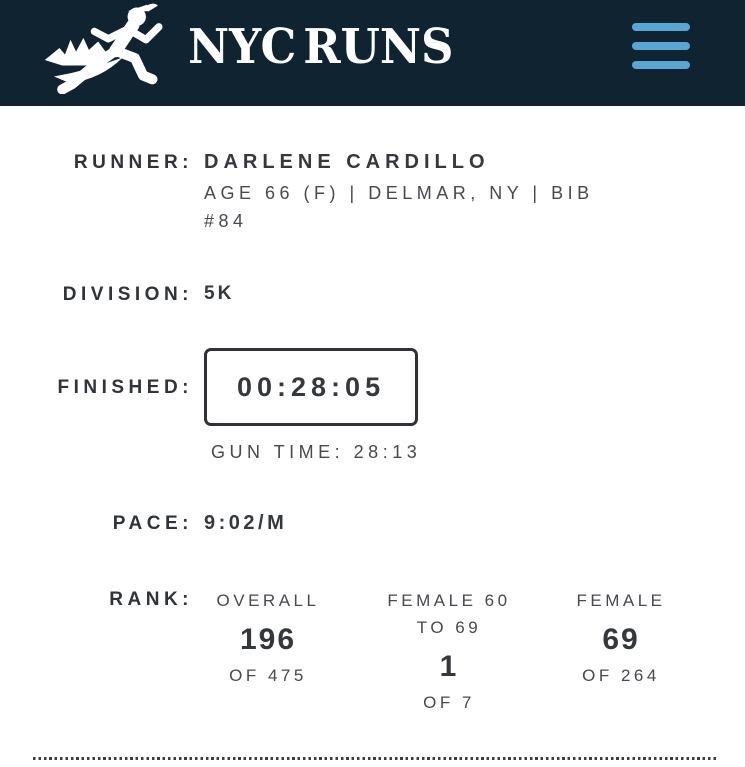 This screenshot has height=767, width=745. I want to click on runner-name: DARLENE CARDILLO, so click(347, 162).